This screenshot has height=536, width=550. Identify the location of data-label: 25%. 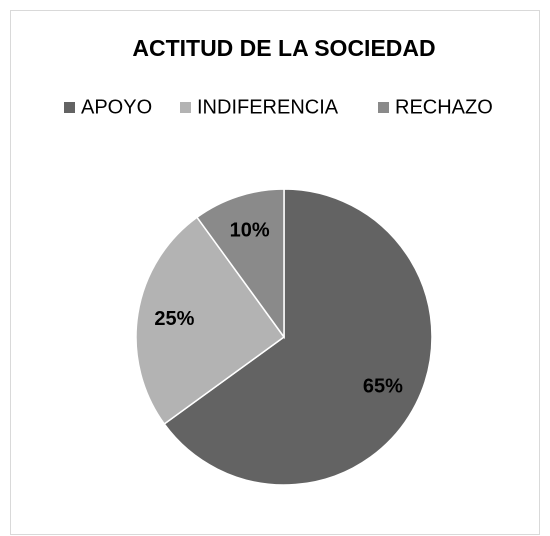
(174, 319).